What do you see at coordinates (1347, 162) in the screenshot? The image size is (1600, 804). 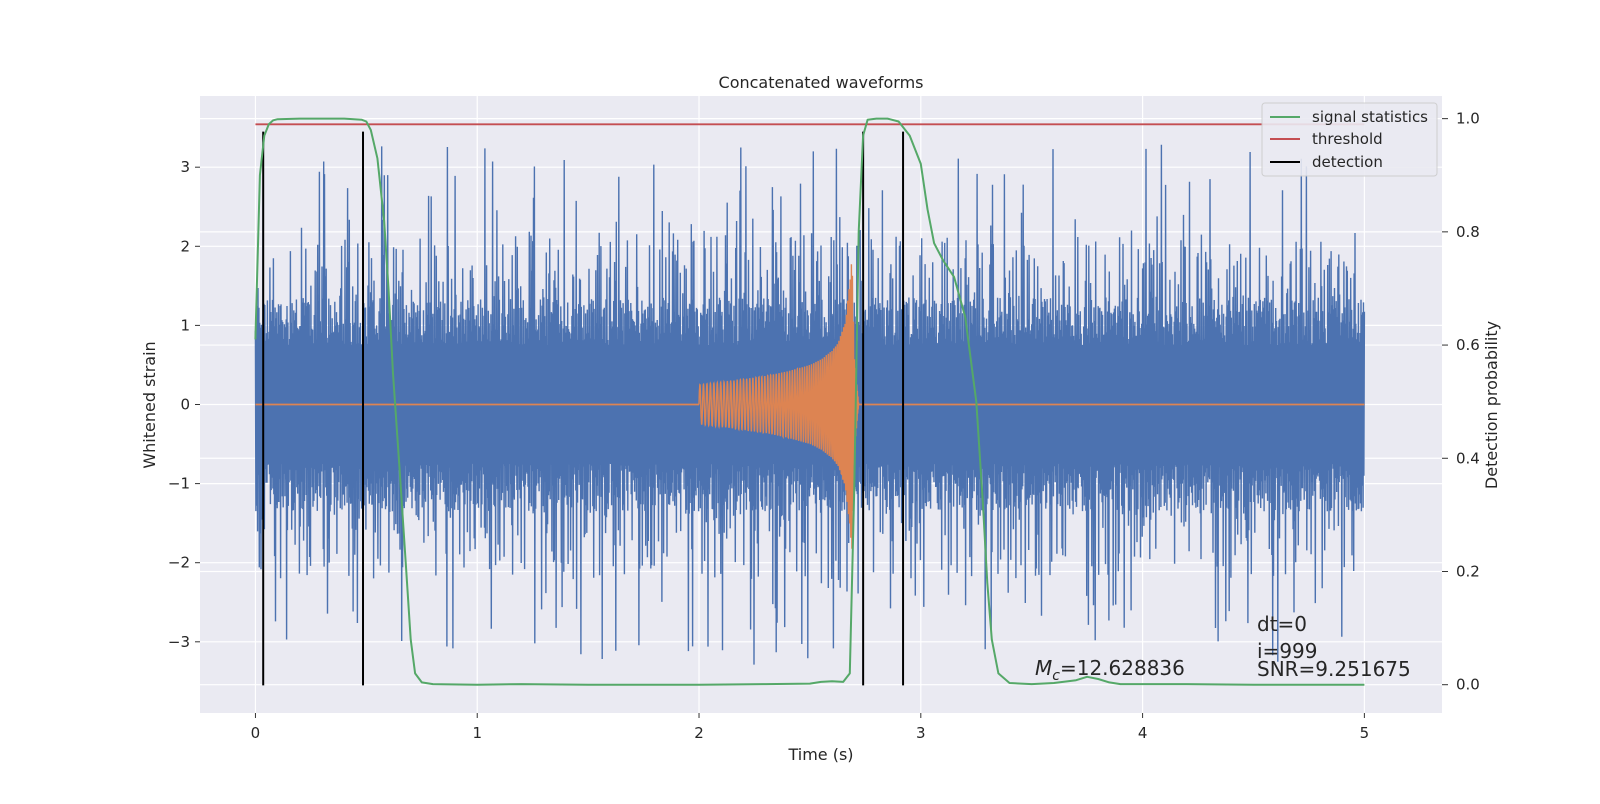 I see `legend-label-detection: detection` at bounding box center [1347, 162].